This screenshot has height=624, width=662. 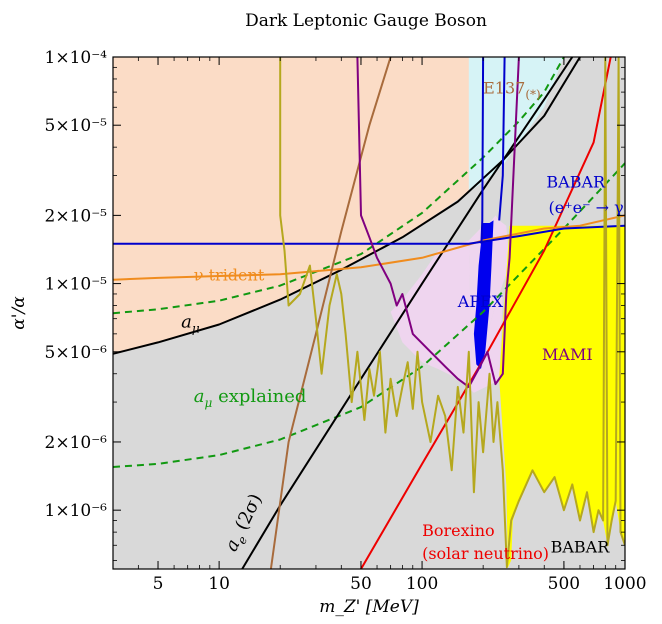 I want to click on x-tick-label: 50, so click(x=361, y=584).